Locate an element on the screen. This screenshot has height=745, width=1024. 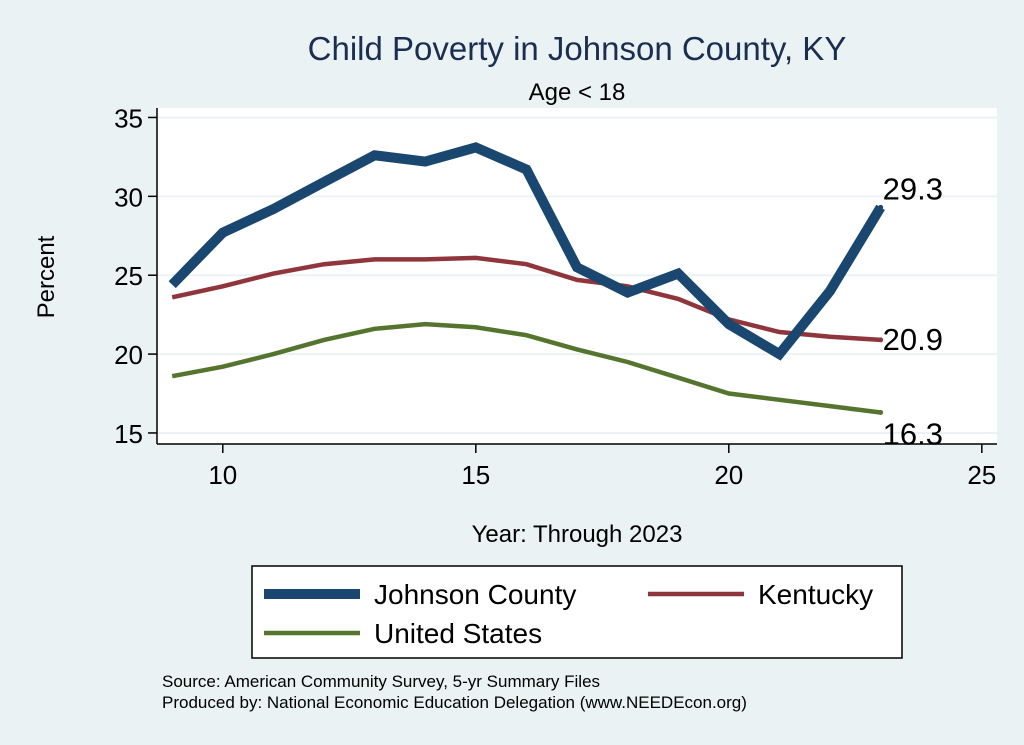
y-axis-title: Percent is located at coordinates (46, 276).